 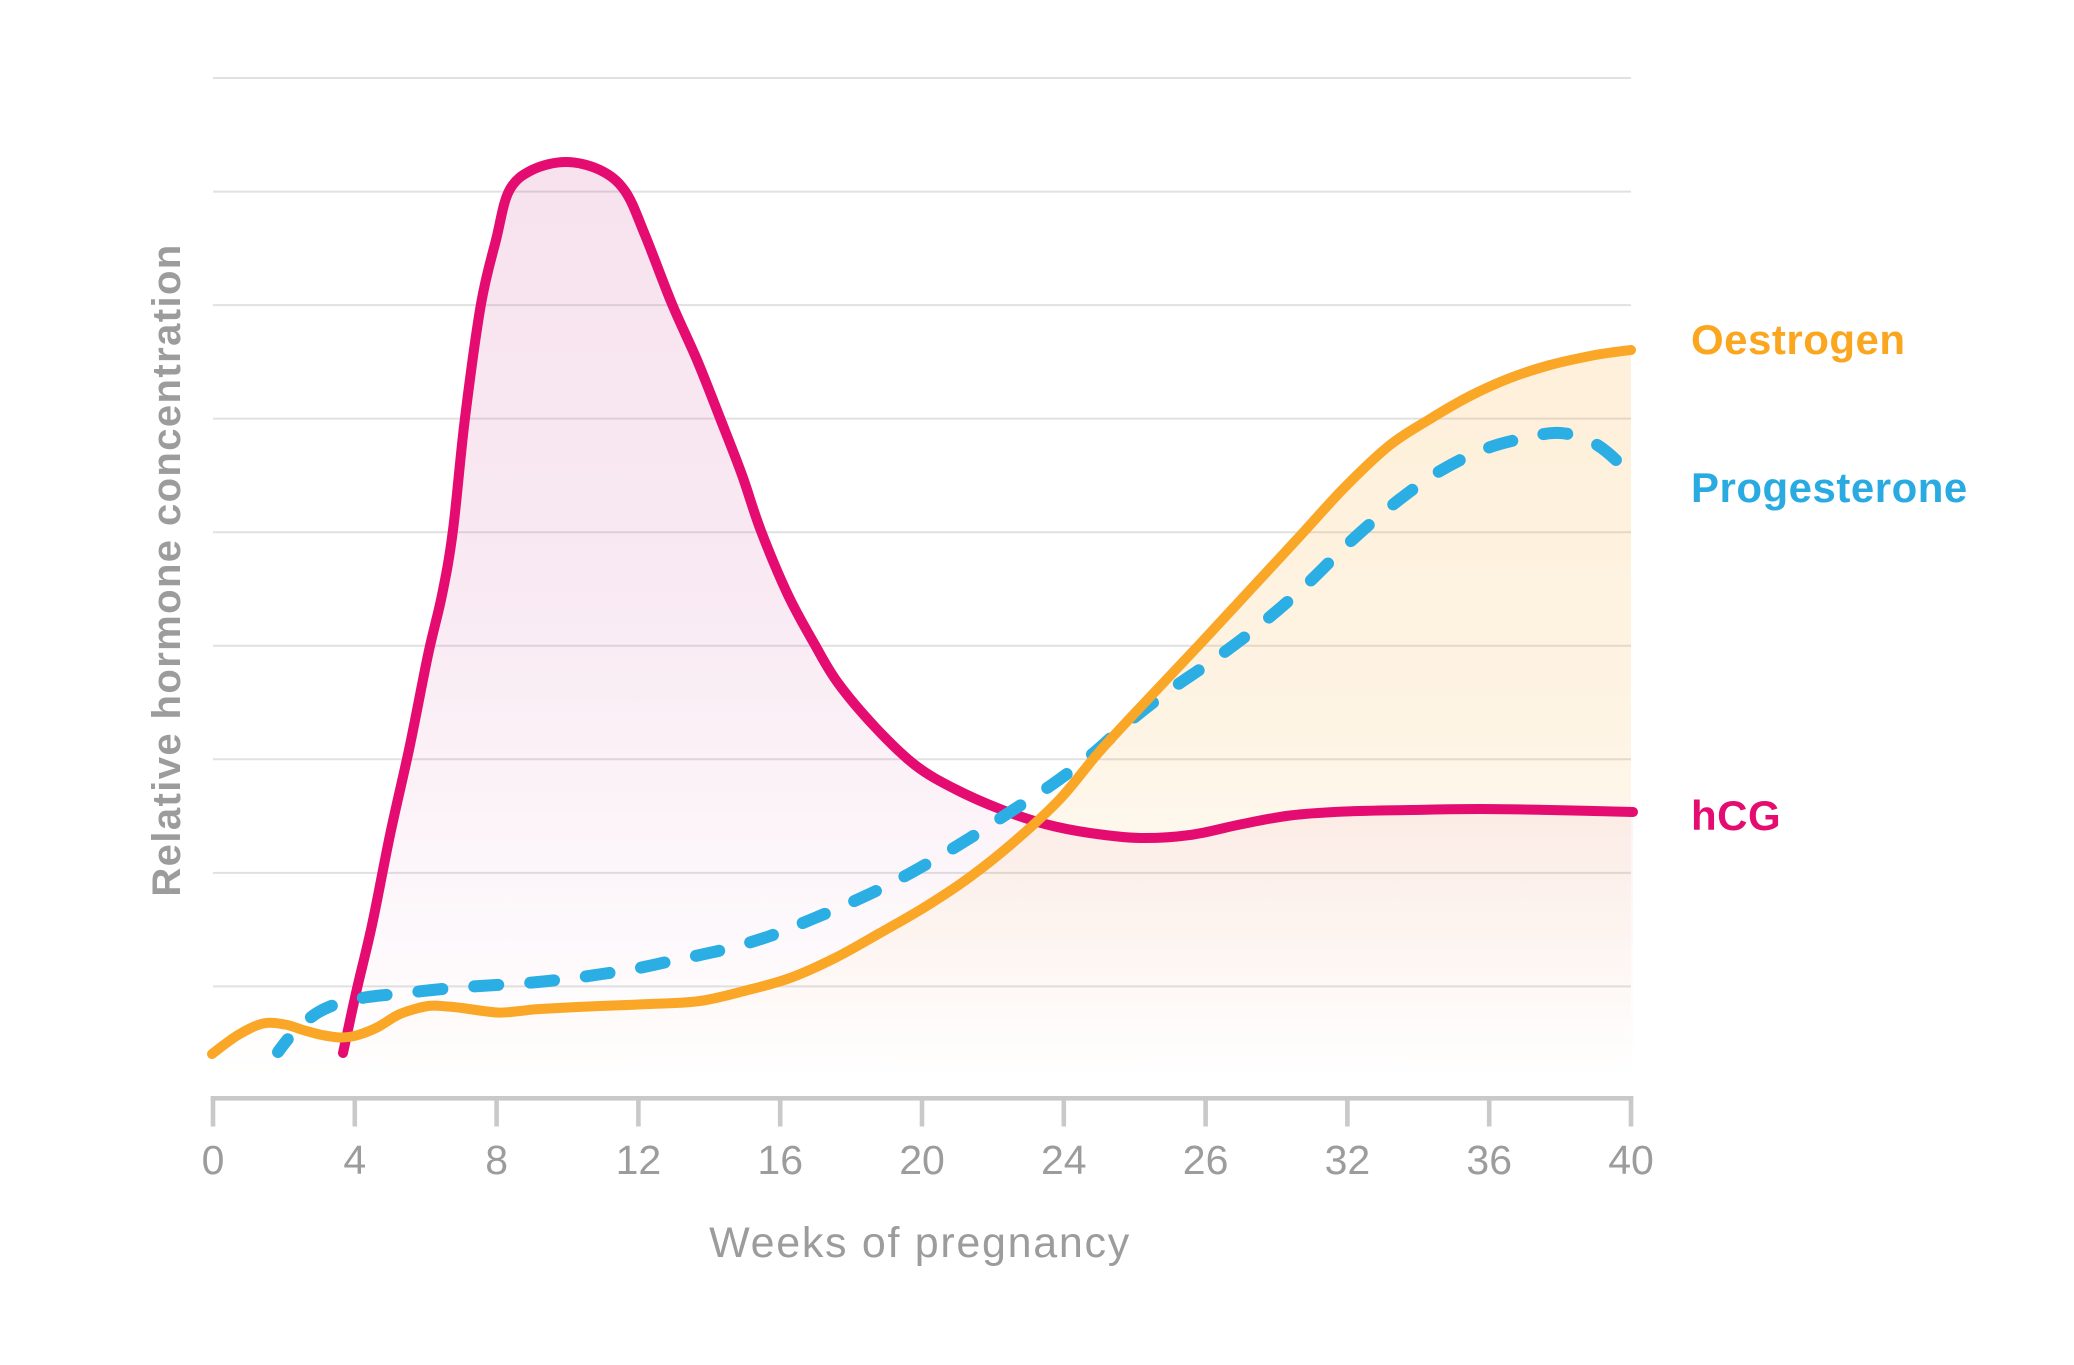 I want to click on svg-text: 26, so click(x=1206, y=1160).